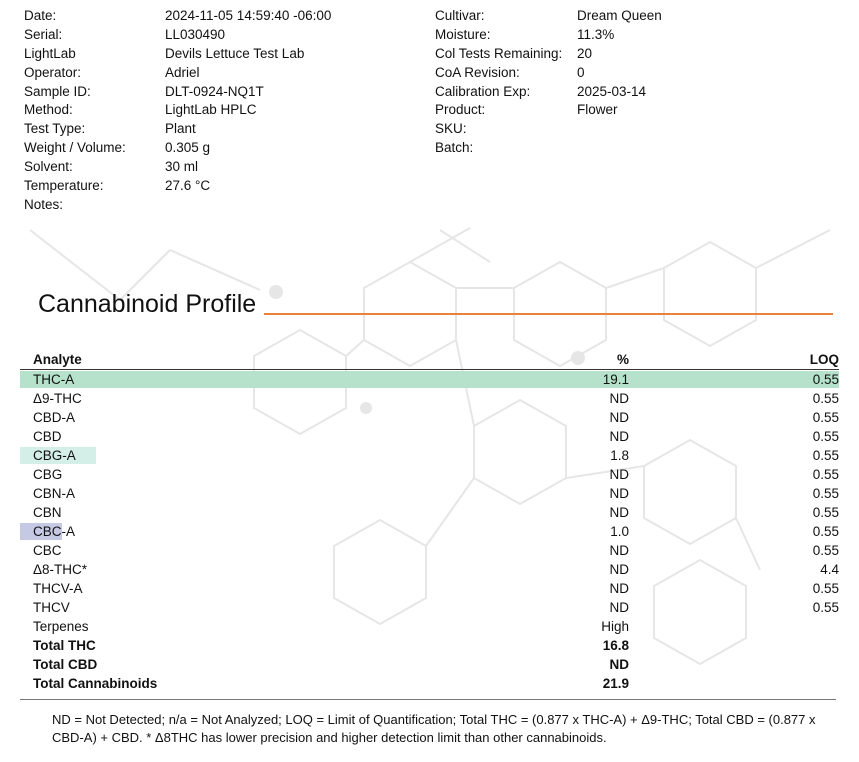  What do you see at coordinates (65, 664) in the screenshot?
I see `total-name: Total CBD` at bounding box center [65, 664].